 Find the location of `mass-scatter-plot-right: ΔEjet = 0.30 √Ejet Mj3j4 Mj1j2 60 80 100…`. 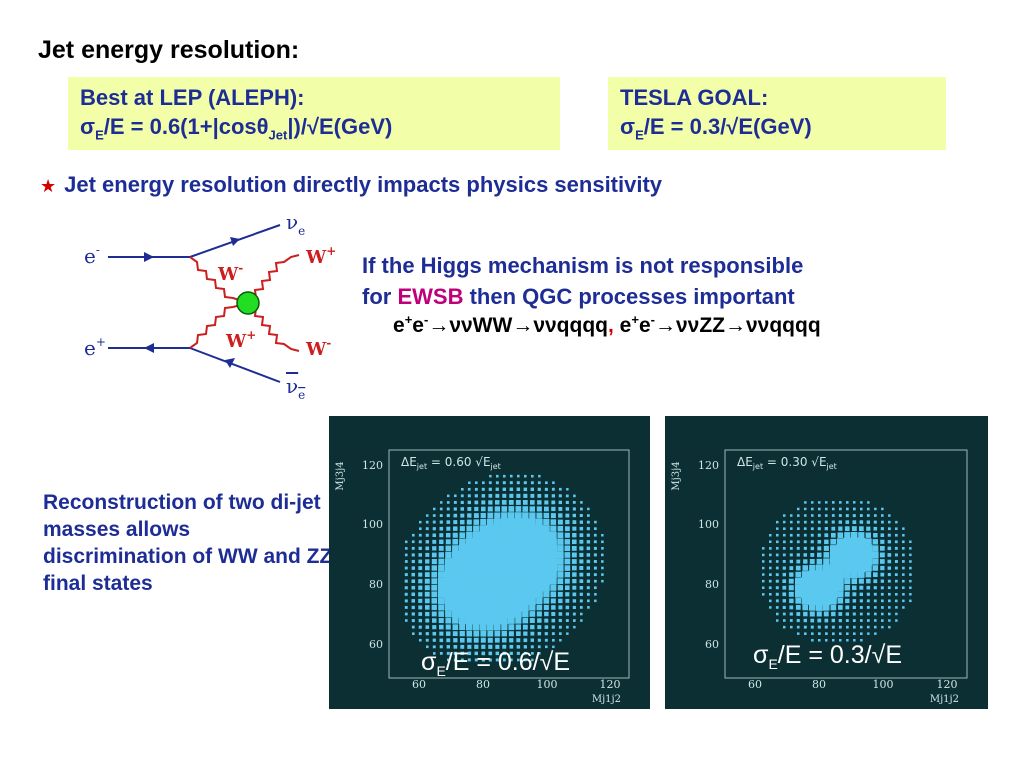

mass-scatter-plot-right: ΔEjet = 0.30 √Ejet Mj3j4 Mj1j2 60 80 100… is located at coordinates (826, 562).